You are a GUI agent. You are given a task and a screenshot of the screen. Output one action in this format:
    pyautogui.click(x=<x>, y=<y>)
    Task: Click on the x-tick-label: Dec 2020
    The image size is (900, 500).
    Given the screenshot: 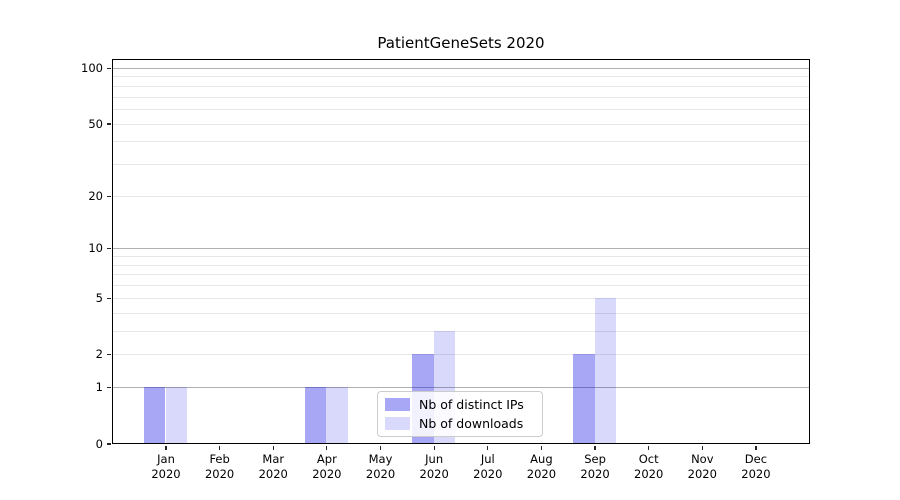 What is the action you would take?
    pyautogui.click(x=756, y=466)
    